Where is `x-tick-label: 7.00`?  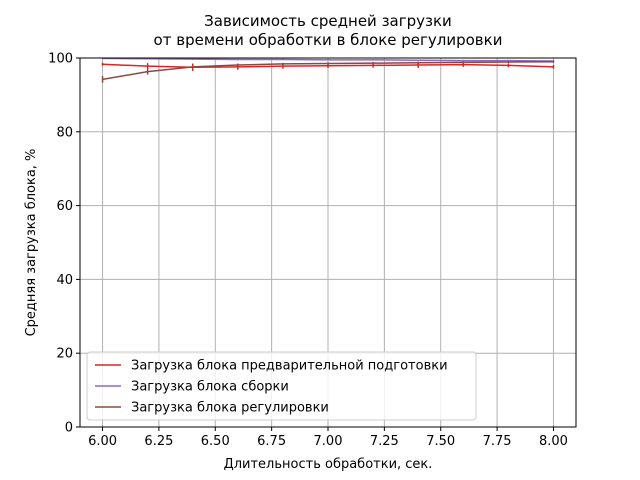
x-tick-label: 7.00 is located at coordinates (328, 441).